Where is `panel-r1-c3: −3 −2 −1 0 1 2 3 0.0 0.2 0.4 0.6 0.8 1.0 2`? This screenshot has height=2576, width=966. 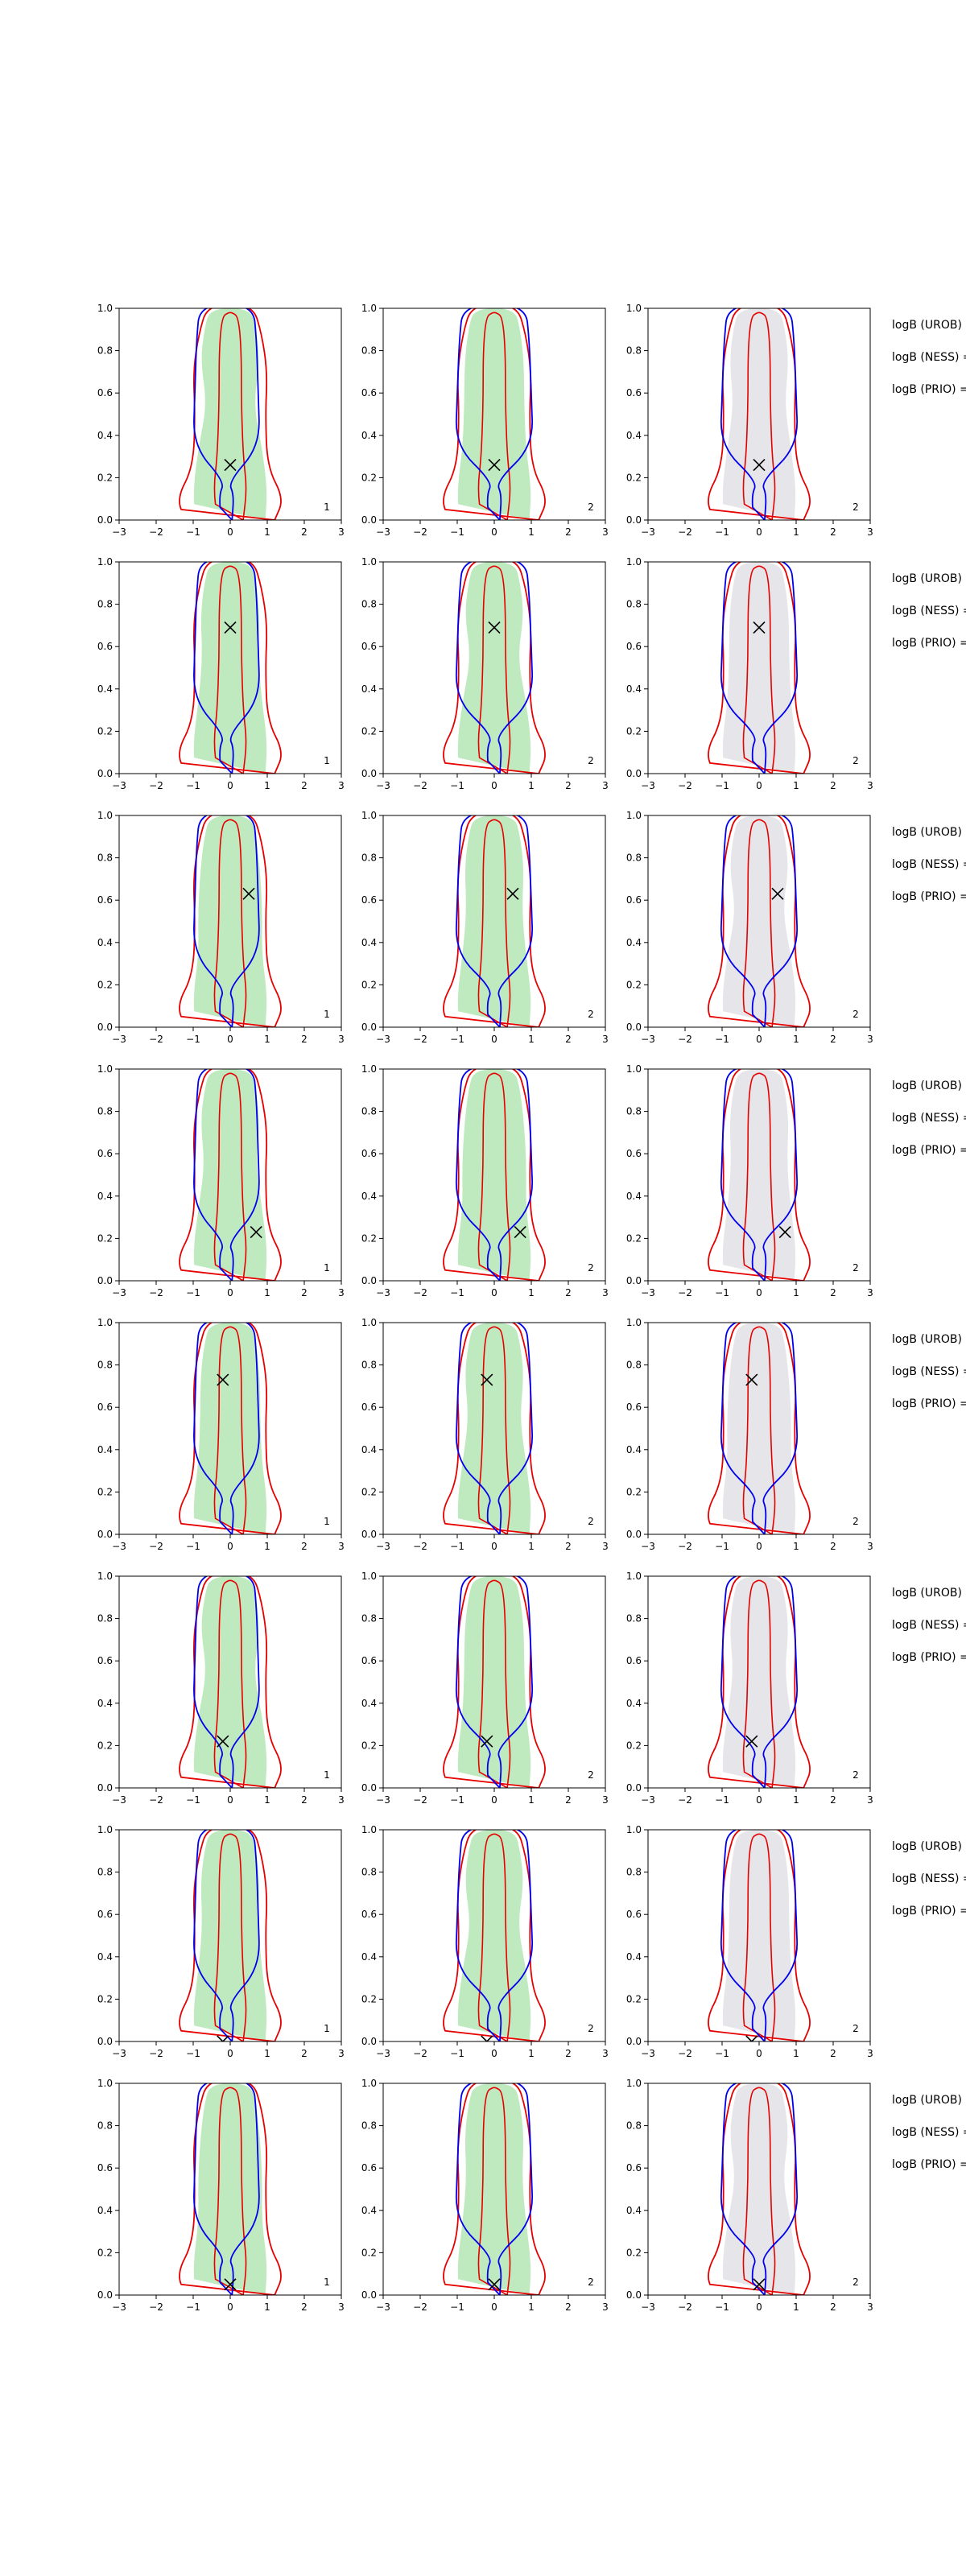
panel-r1-c3: −3 −2 −1 0 1 2 3 0.0 0.2 0.4 0.6 0.8 1.0 2 is located at coordinates (749, 421).